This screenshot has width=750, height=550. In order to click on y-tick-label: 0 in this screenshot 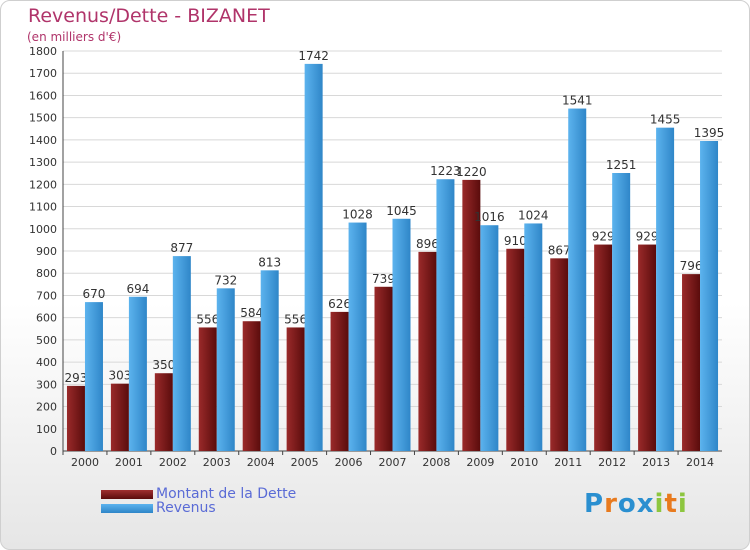, I will do `click(53, 451)`.